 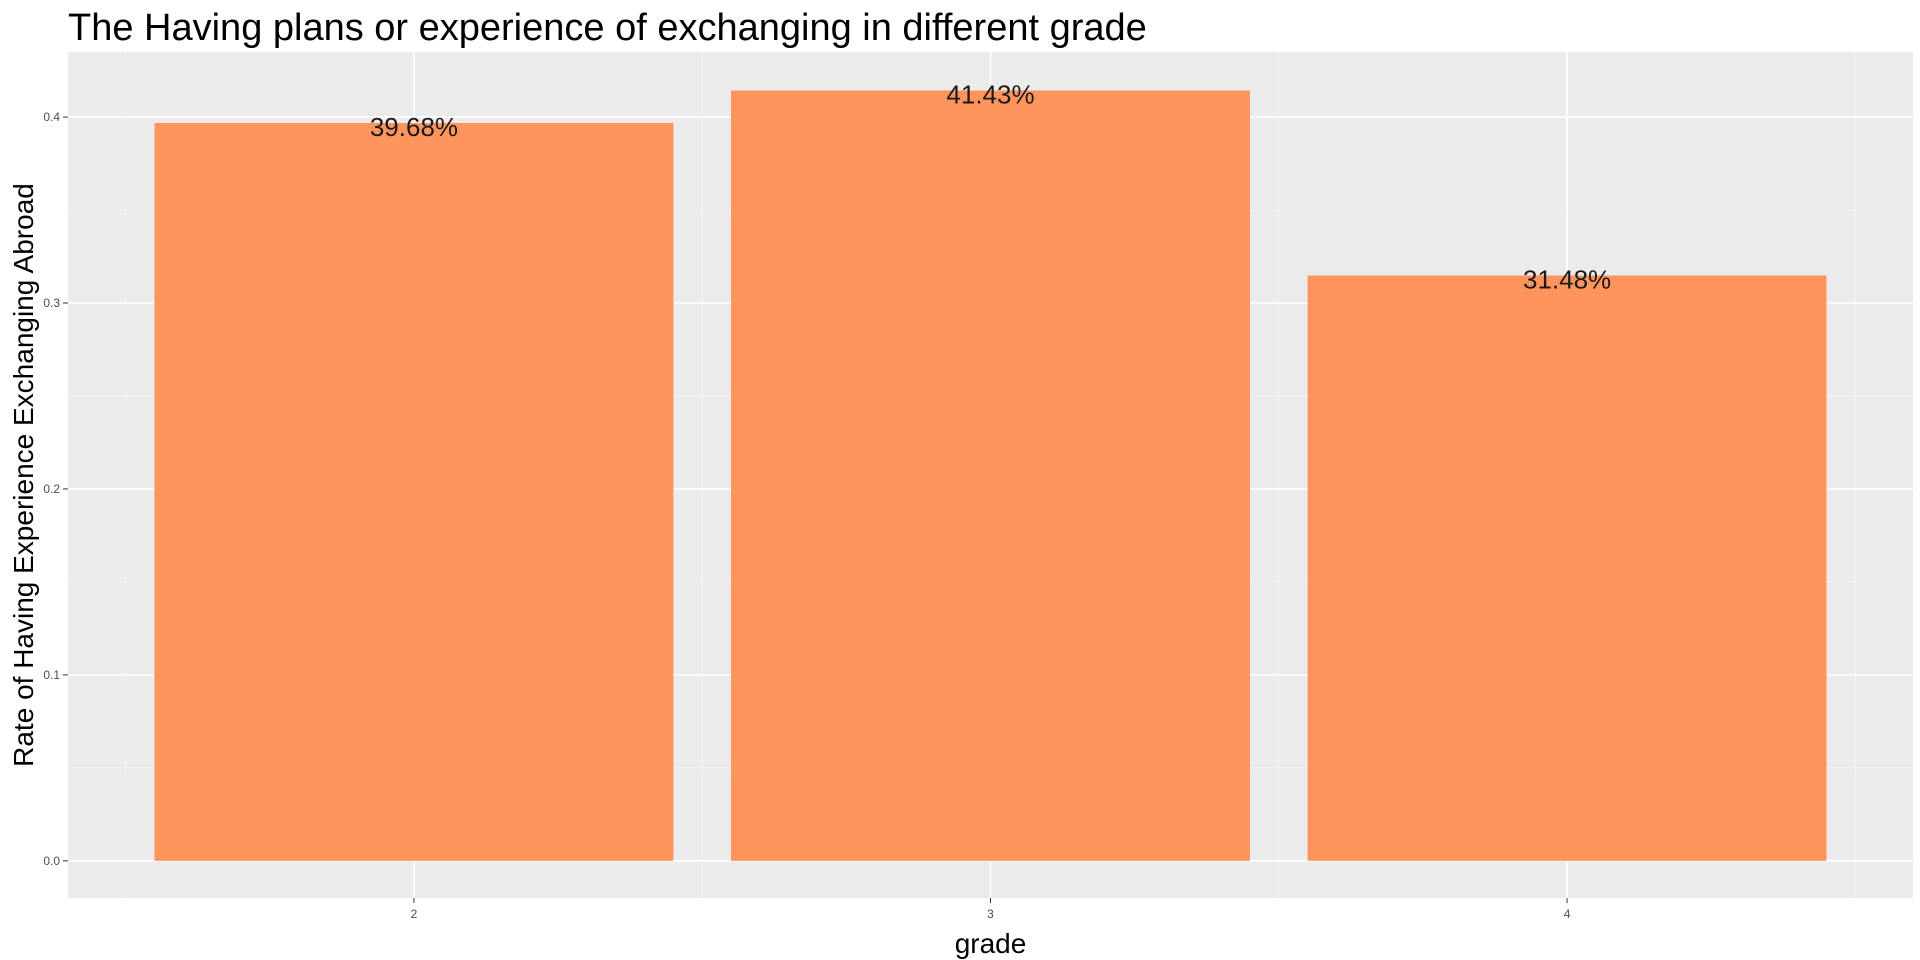 What do you see at coordinates (990, 914) in the screenshot?
I see `x-tick-label: 3` at bounding box center [990, 914].